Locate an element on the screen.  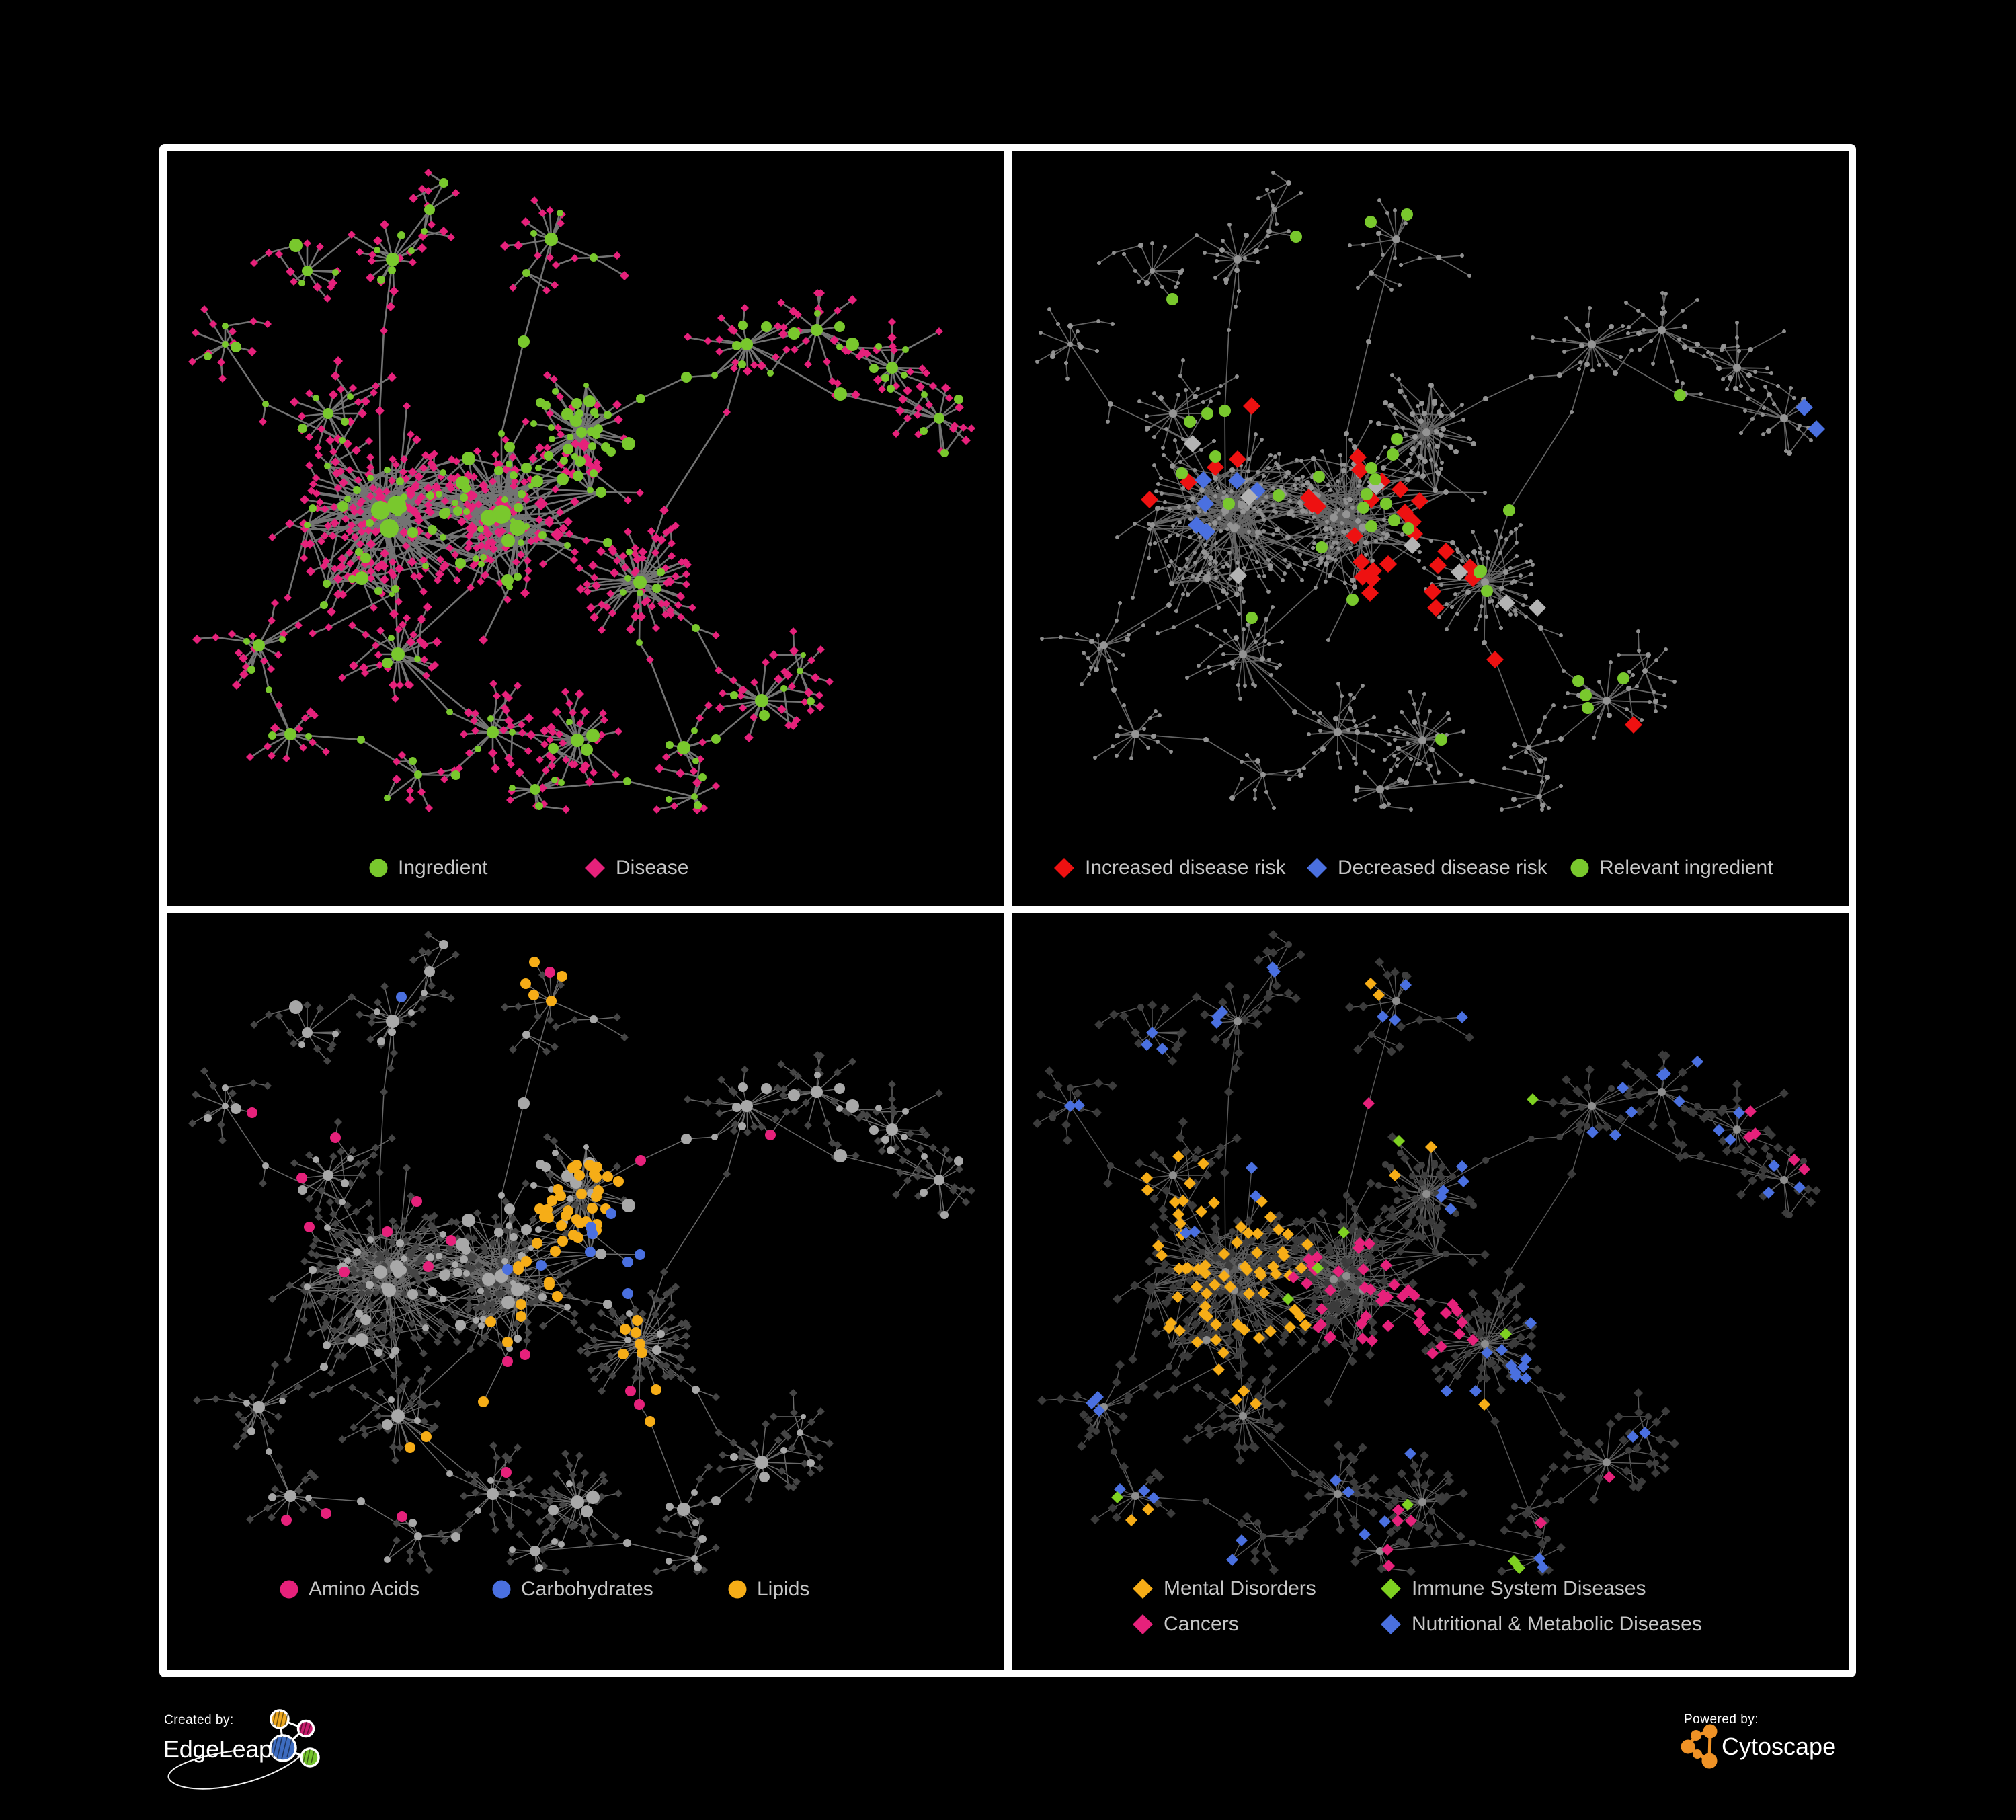
svg-text: EdgeLeap is located at coordinates (217, 1749).